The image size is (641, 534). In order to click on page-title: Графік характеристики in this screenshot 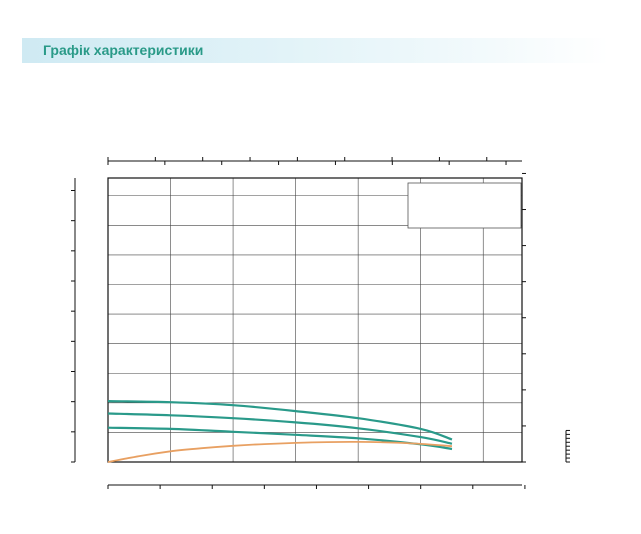, I will do `click(123, 50)`.